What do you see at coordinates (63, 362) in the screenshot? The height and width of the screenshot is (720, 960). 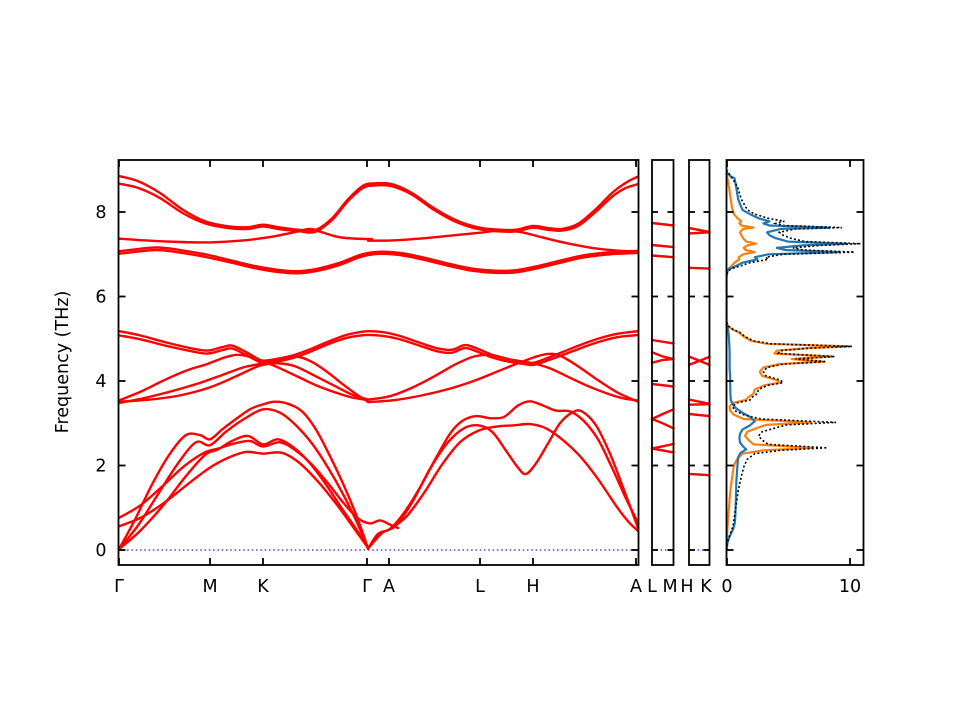 I see `y-axis-title: Frequency (THz)` at bounding box center [63, 362].